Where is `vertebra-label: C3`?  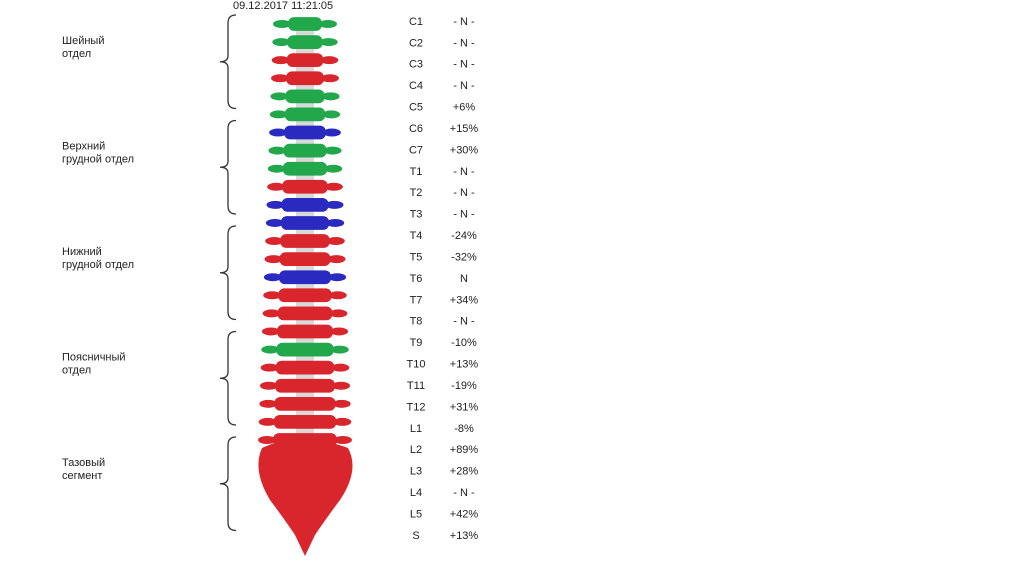
vertebra-label: C3 is located at coordinates (416, 65).